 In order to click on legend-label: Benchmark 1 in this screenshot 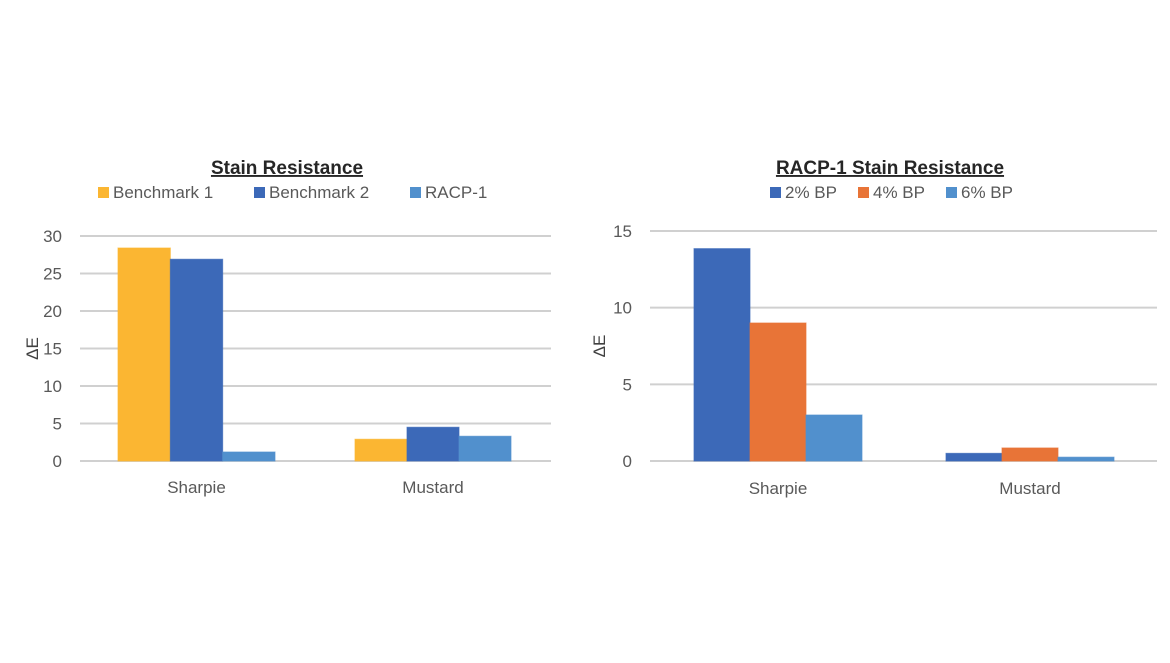, I will do `click(163, 192)`.